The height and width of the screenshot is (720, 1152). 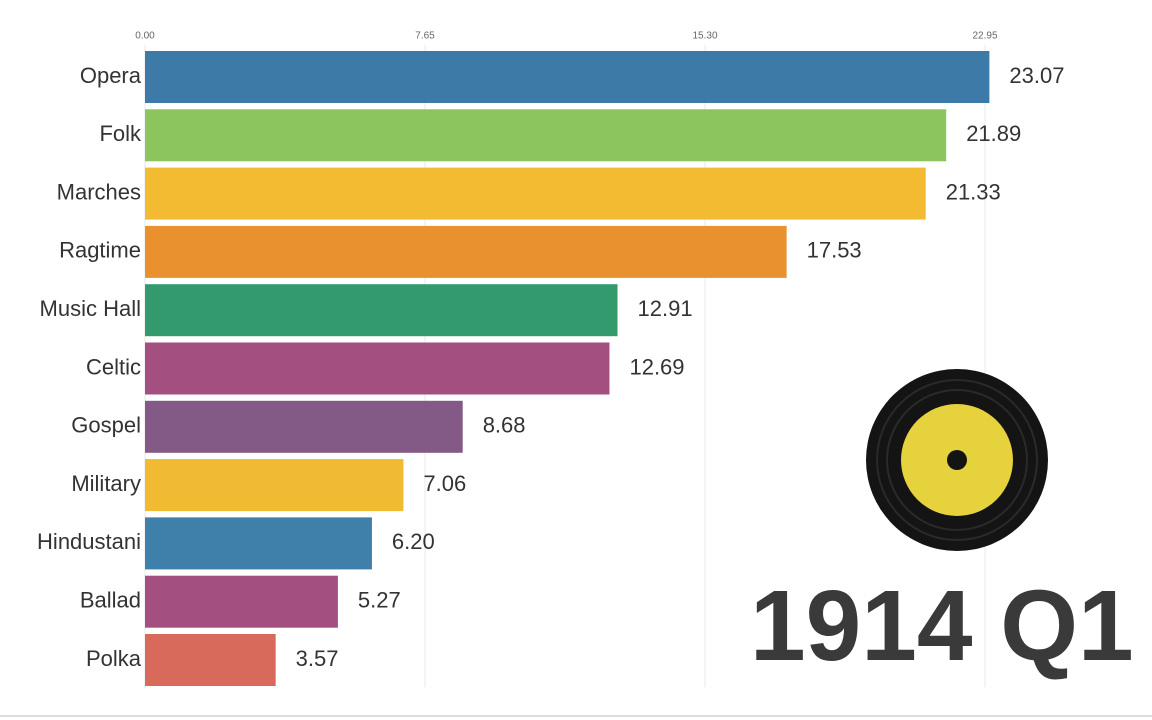 What do you see at coordinates (1036, 75) in the screenshot?
I see `value-label: 23.07` at bounding box center [1036, 75].